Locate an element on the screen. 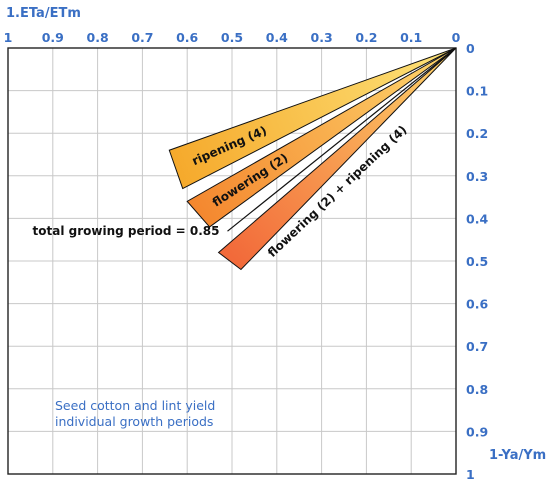 This screenshot has width=550, height=485. y-tick-label: 0.1 is located at coordinates (477, 91).